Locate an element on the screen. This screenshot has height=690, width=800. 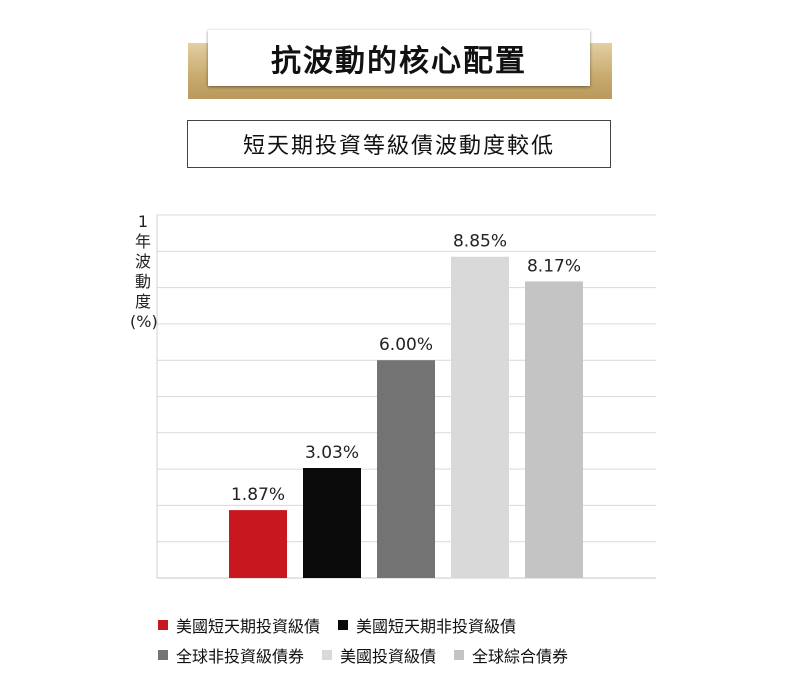
legend-label: 美國短天期非投資級債 is located at coordinates (436, 626).